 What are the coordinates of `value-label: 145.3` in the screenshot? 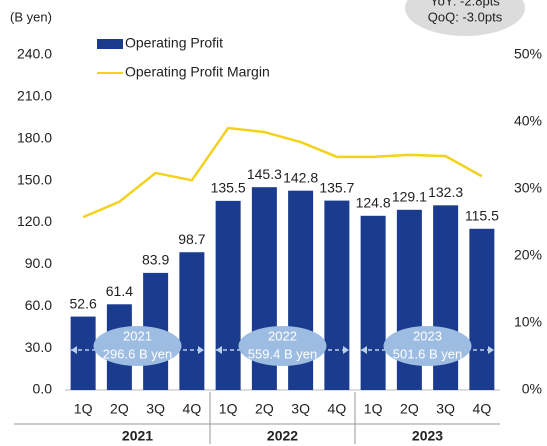 It's located at (264, 174).